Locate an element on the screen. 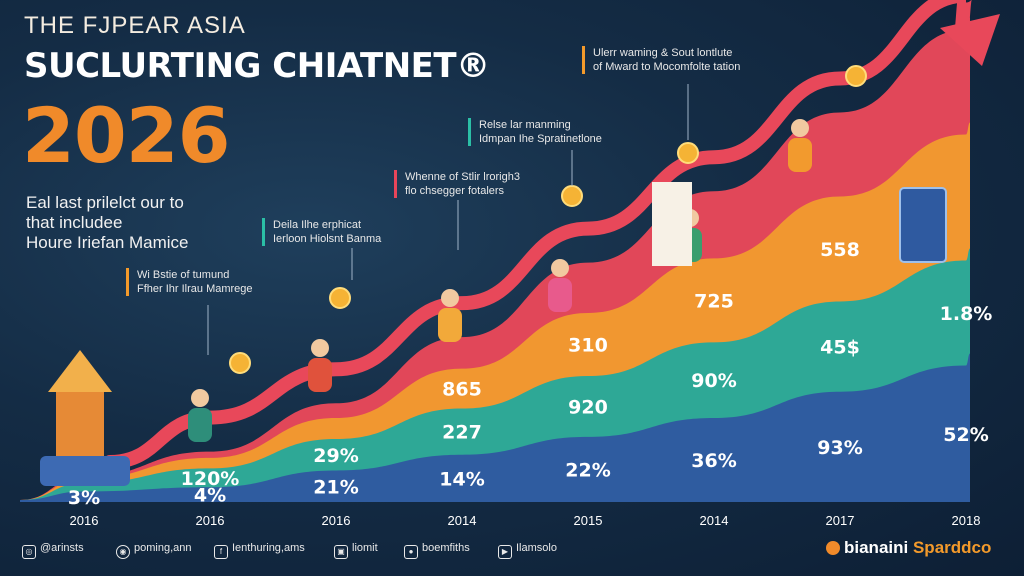  annotation-line: Ffher Ihr Ilrau Mamrege is located at coordinates (195, 289).